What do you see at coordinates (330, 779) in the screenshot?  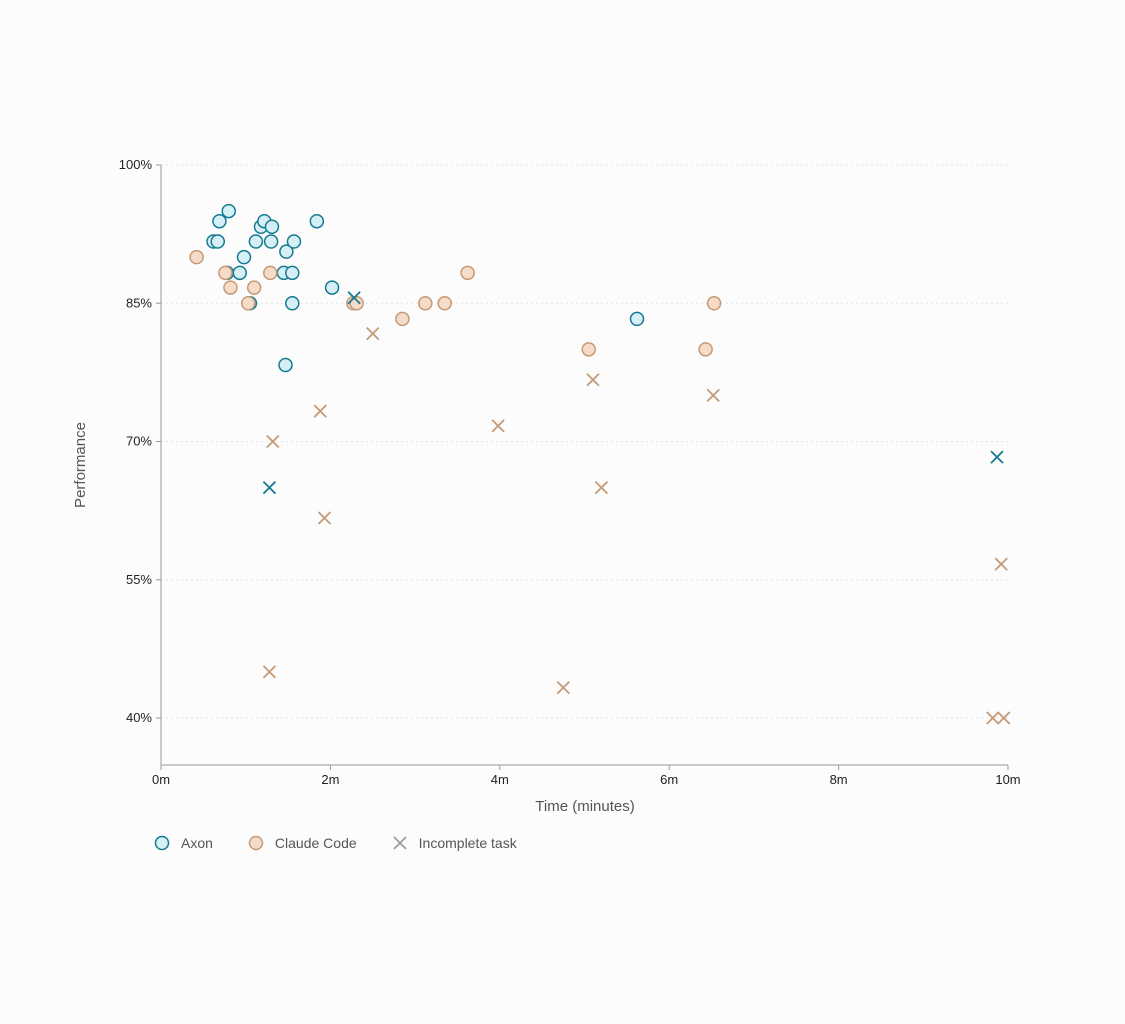 I see `x-tick-label: 2m` at bounding box center [330, 779].